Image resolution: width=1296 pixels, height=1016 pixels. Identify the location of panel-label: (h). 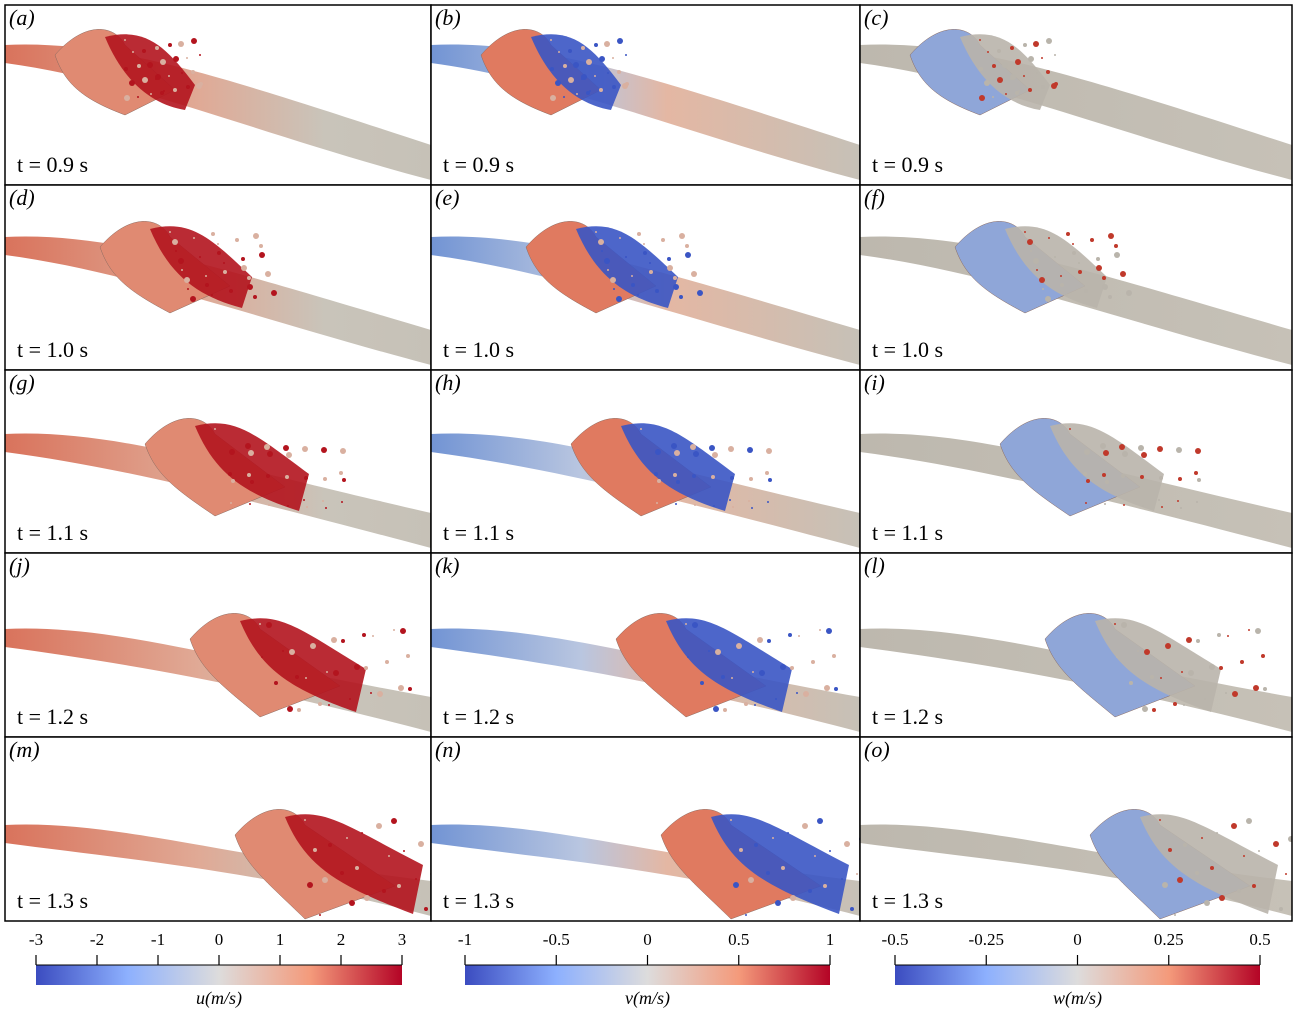
(448, 382).